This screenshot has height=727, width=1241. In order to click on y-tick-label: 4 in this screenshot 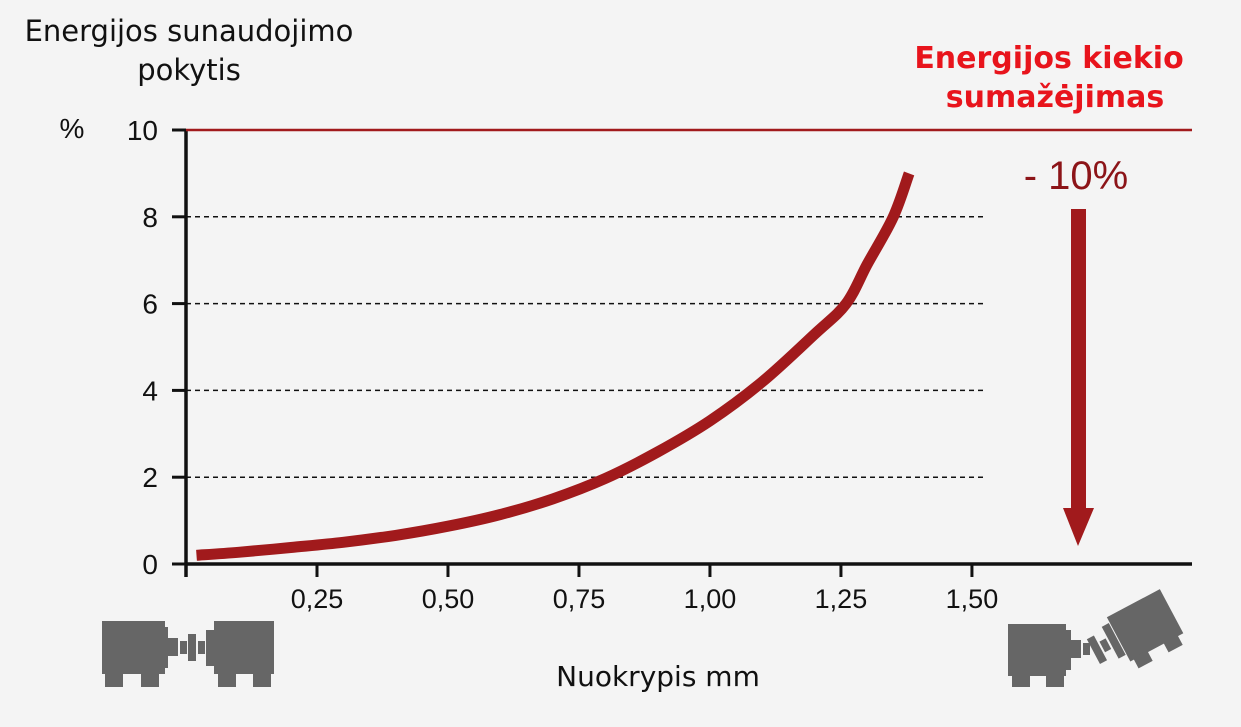, I will do `click(150, 390)`.